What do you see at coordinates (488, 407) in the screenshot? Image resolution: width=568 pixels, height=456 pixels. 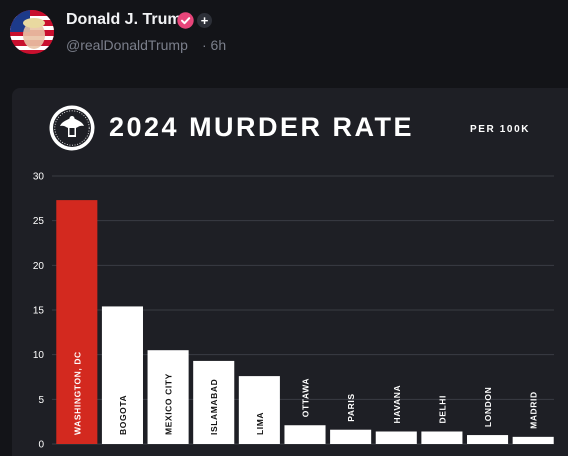 I see `category-label: LONDON` at bounding box center [488, 407].